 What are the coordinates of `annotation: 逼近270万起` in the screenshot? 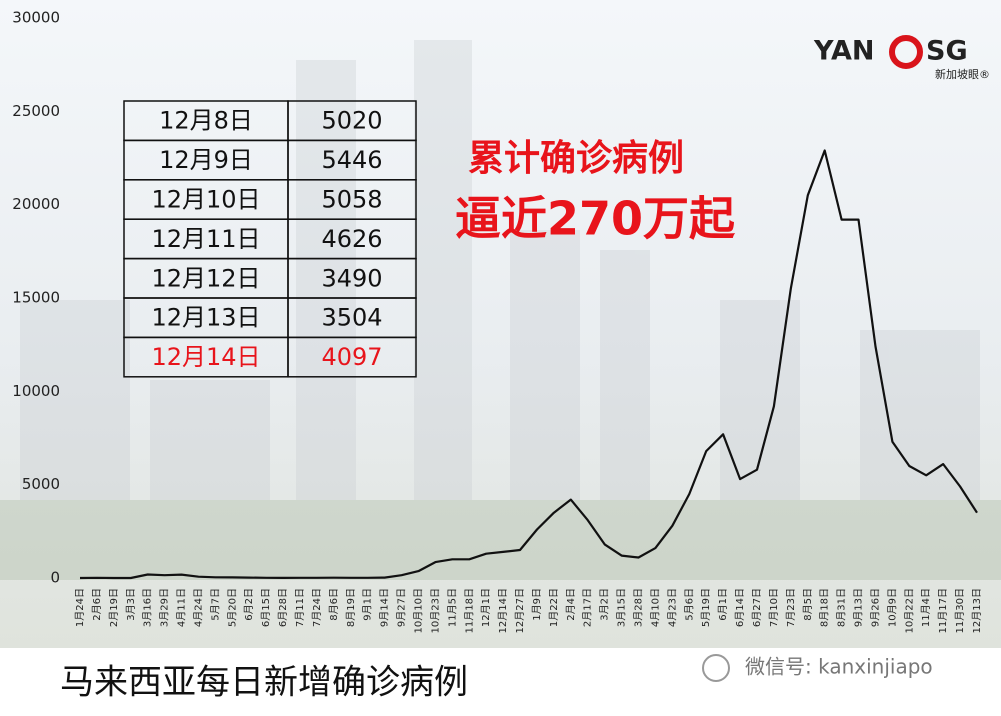 It's located at (595, 219).